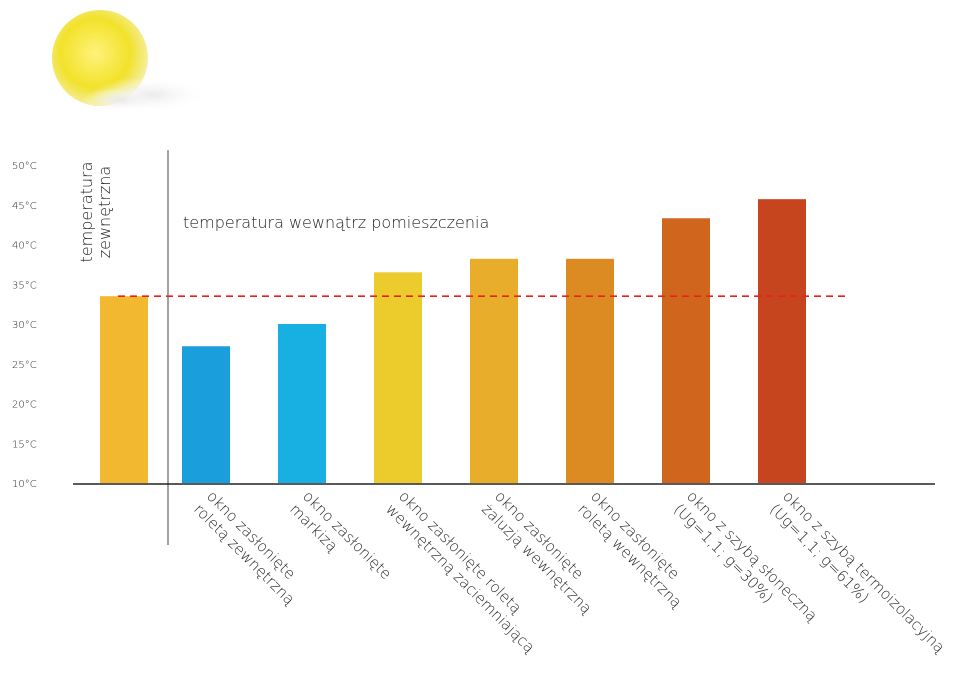 This screenshot has height=691, width=970. Describe the element at coordinates (24, 444) in the screenshot. I see `y-tick-label: 15°C` at that location.